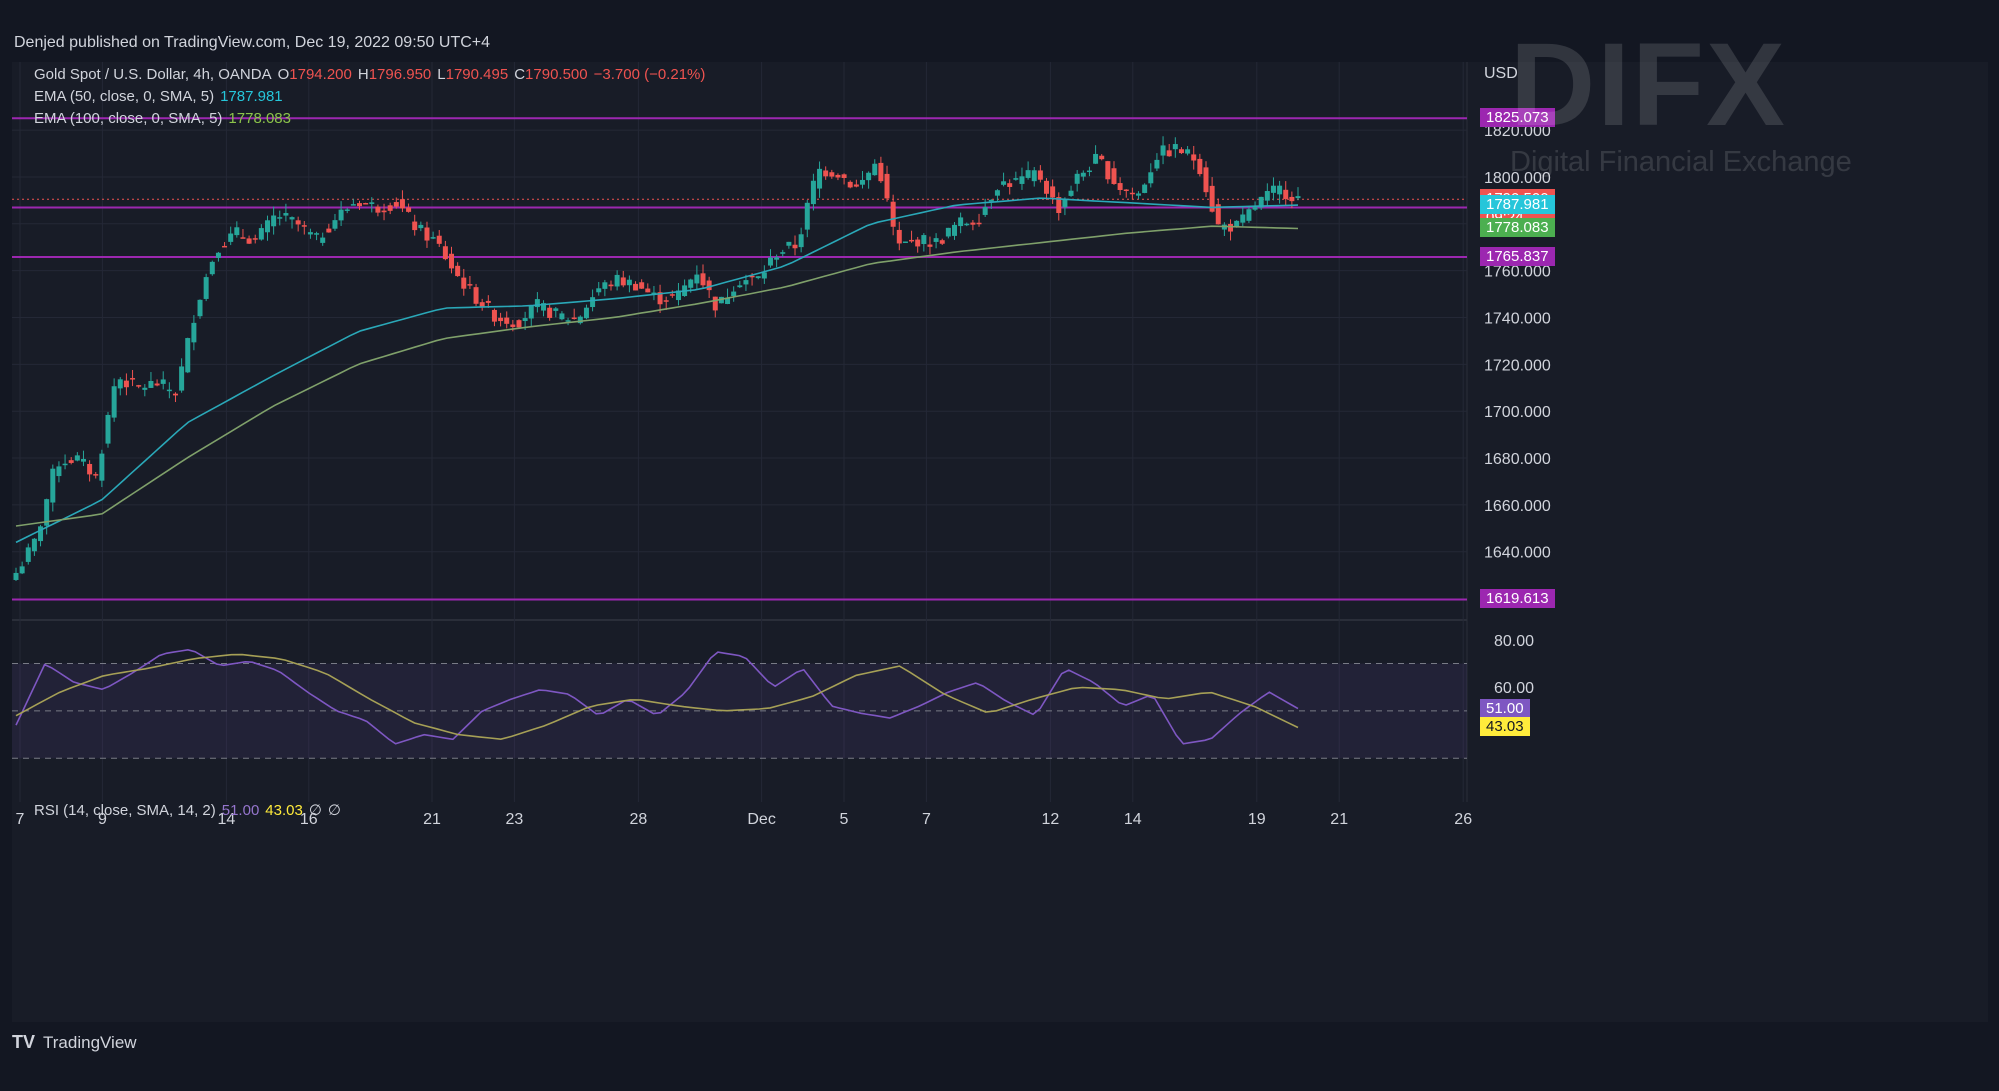 The width and height of the screenshot is (1999, 1091). What do you see at coordinates (1501, 73) in the screenshot?
I see `currency-label: USD` at bounding box center [1501, 73].